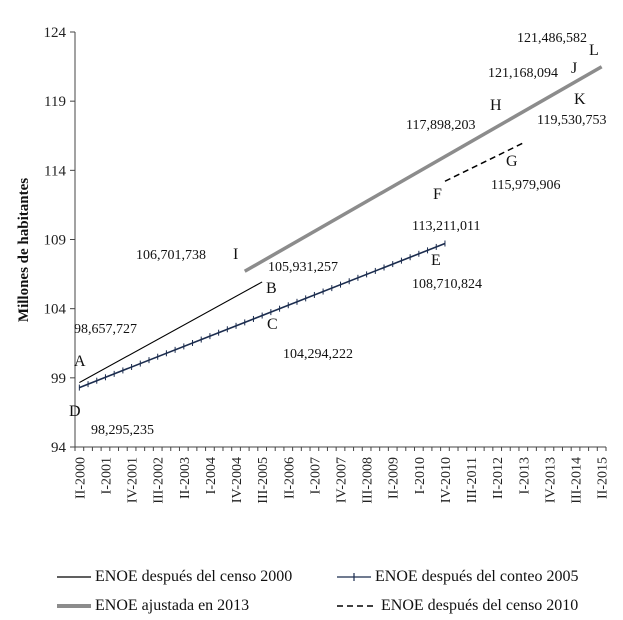 The width and height of the screenshot is (623, 620). I want to click on x-tick-label: II-2012, so click(498, 478).